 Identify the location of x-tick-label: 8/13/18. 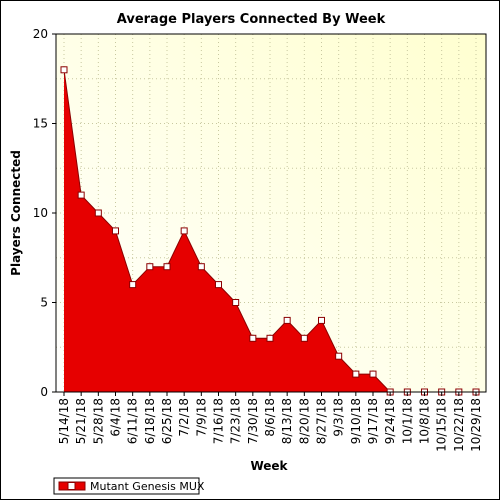
(287, 421).